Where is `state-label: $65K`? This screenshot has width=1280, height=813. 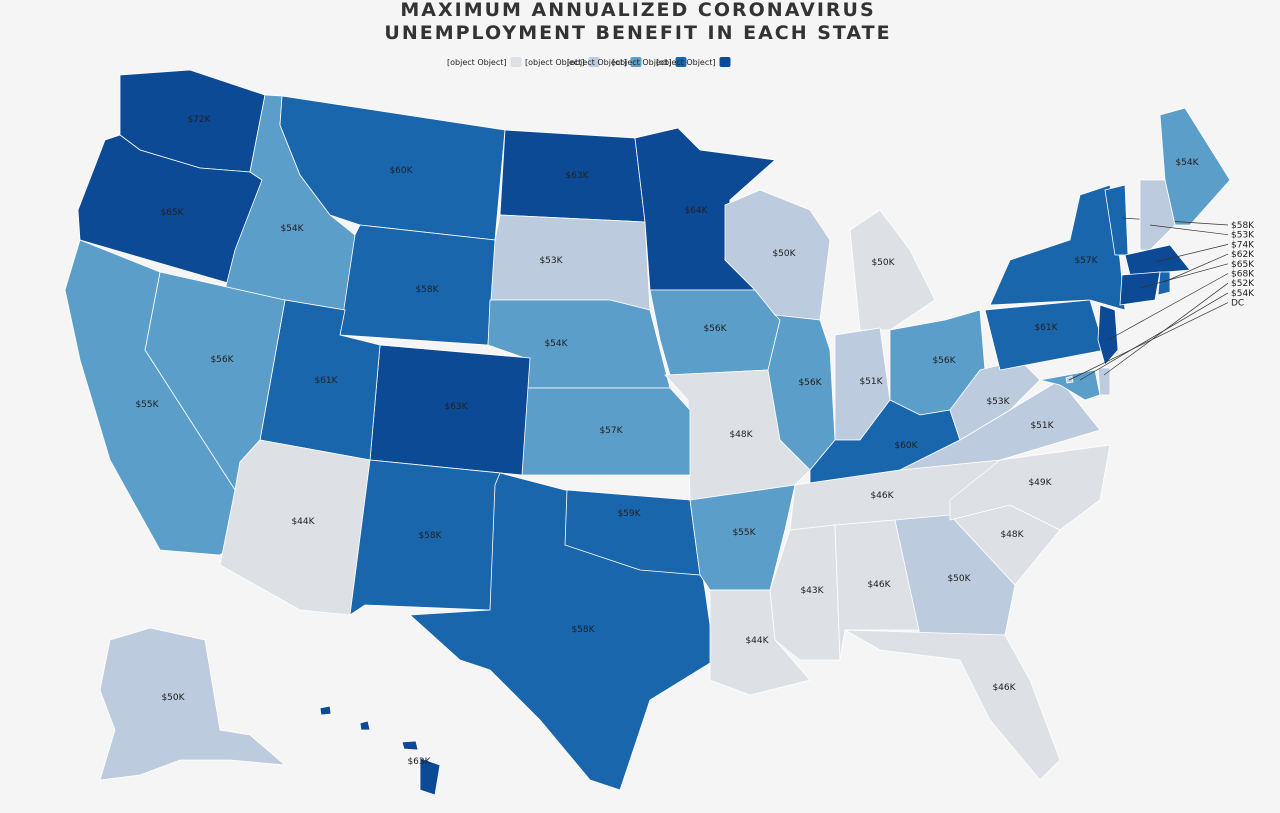
state-label: $65K is located at coordinates (172, 213).